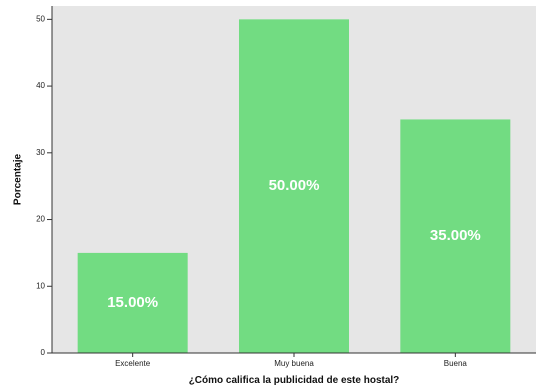 The height and width of the screenshot is (390, 540). Describe the element at coordinates (132, 302) in the screenshot. I see `data-label-excelente: 15.00%` at that location.